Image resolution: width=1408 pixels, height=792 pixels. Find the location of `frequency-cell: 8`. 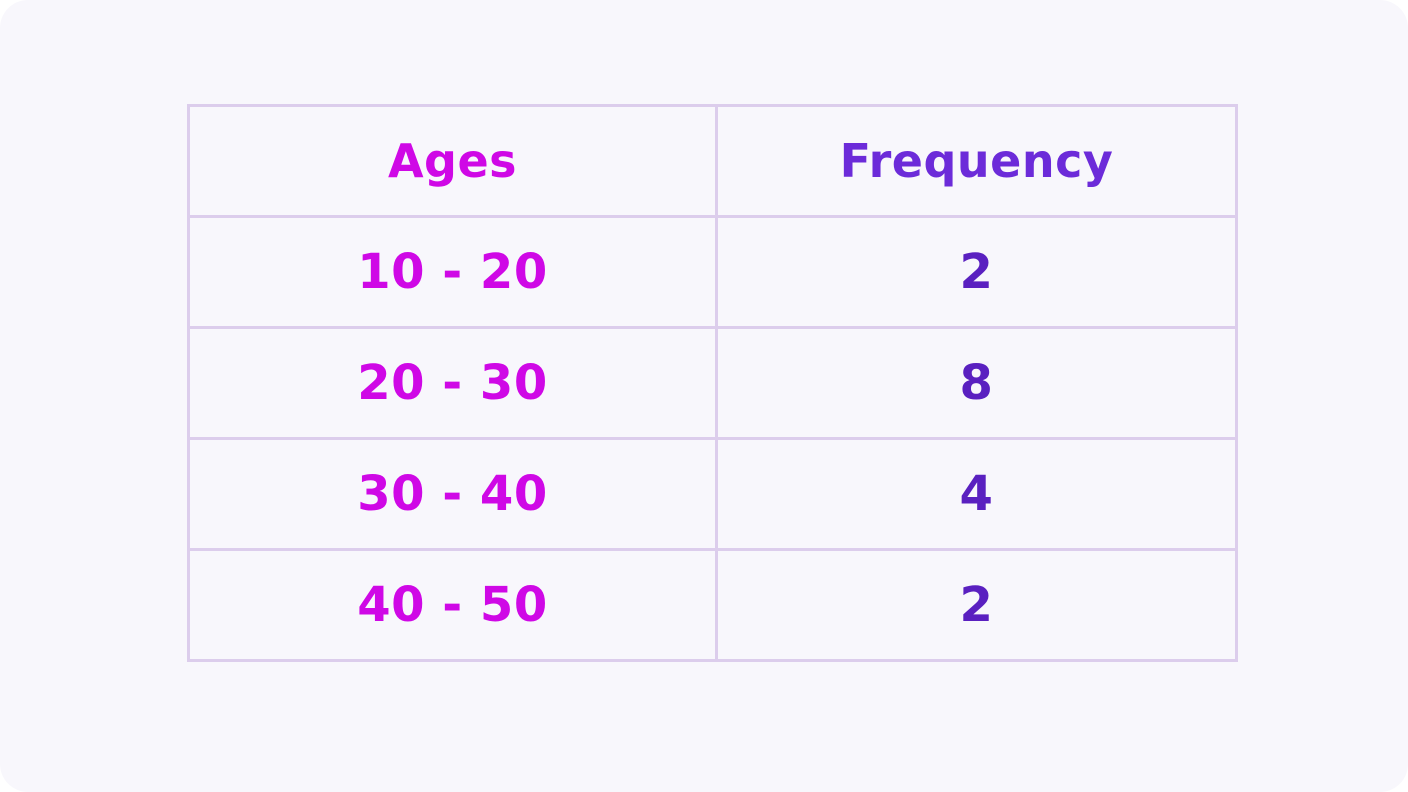

frequency-cell: 8 is located at coordinates (976, 383).